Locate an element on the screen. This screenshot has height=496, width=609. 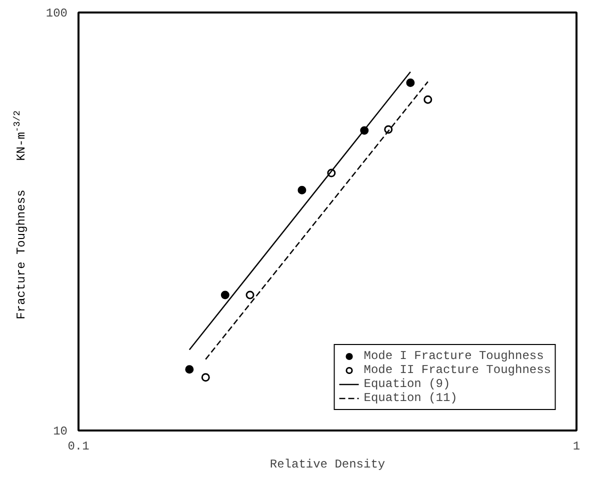
y-tick-label: 10 is located at coordinates (60, 431).